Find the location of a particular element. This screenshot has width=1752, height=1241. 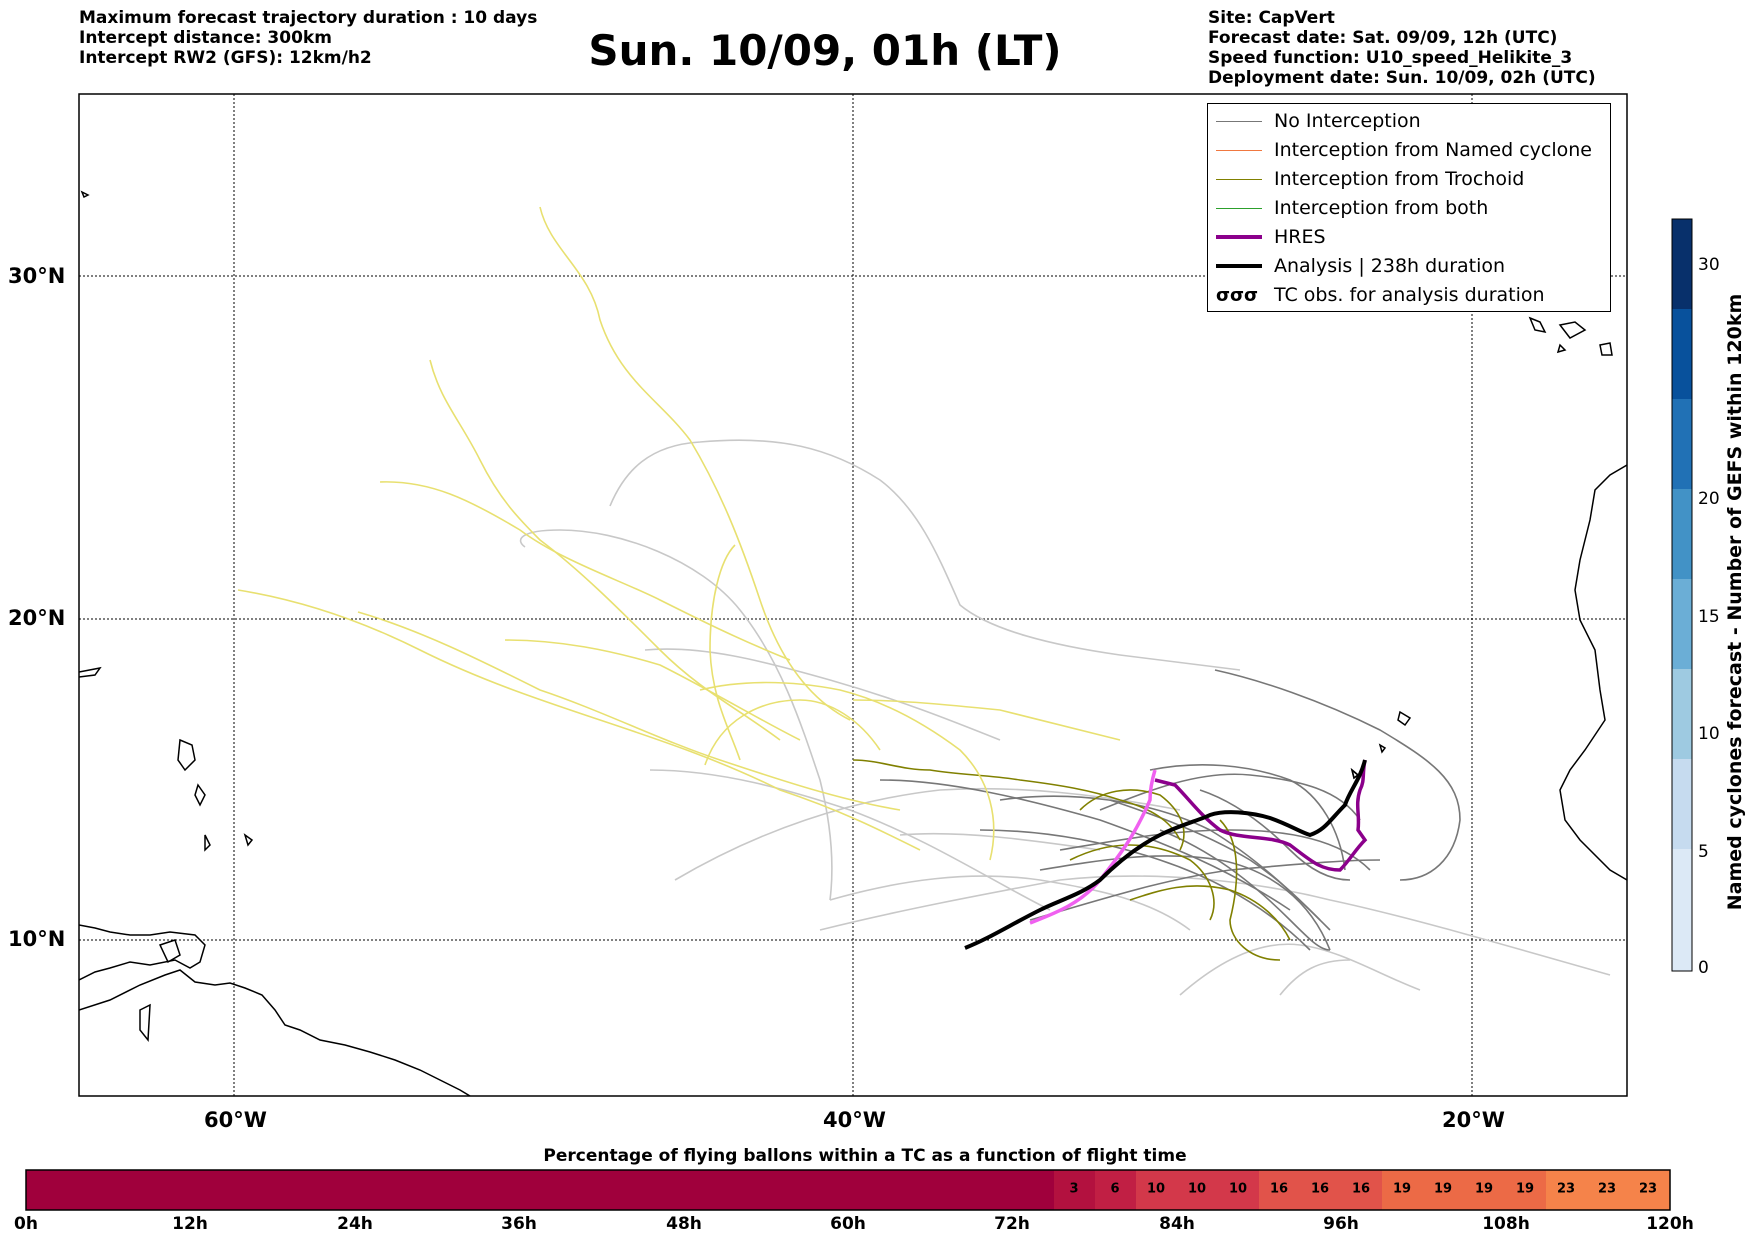

hres-track-early is located at coordinates (1093, 847).